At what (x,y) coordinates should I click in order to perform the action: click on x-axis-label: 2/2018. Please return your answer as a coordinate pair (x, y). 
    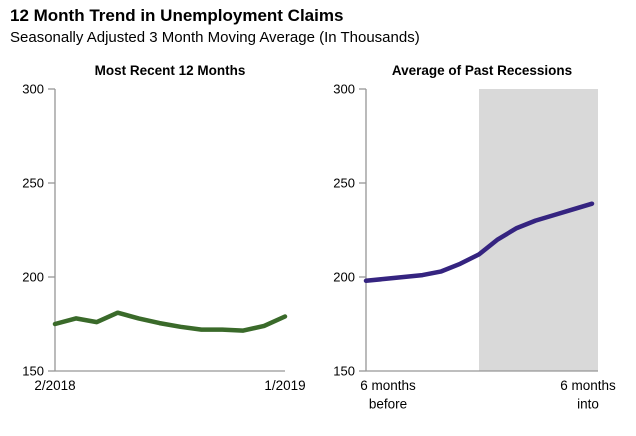
    Looking at the image, I should click on (54, 385).